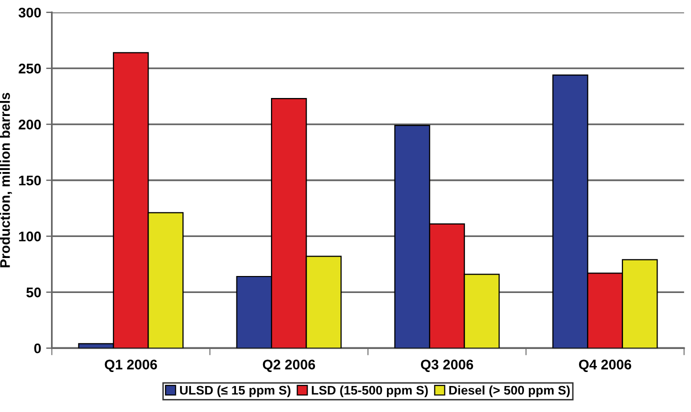  What do you see at coordinates (29, 13) in the screenshot?
I see `y-tick-label: 300` at bounding box center [29, 13].